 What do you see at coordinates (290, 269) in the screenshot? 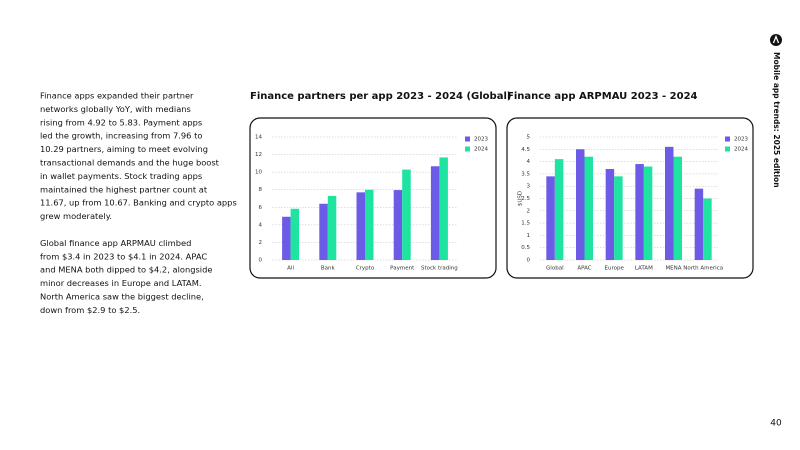
I see `x-tick-label: All` at bounding box center [290, 269].